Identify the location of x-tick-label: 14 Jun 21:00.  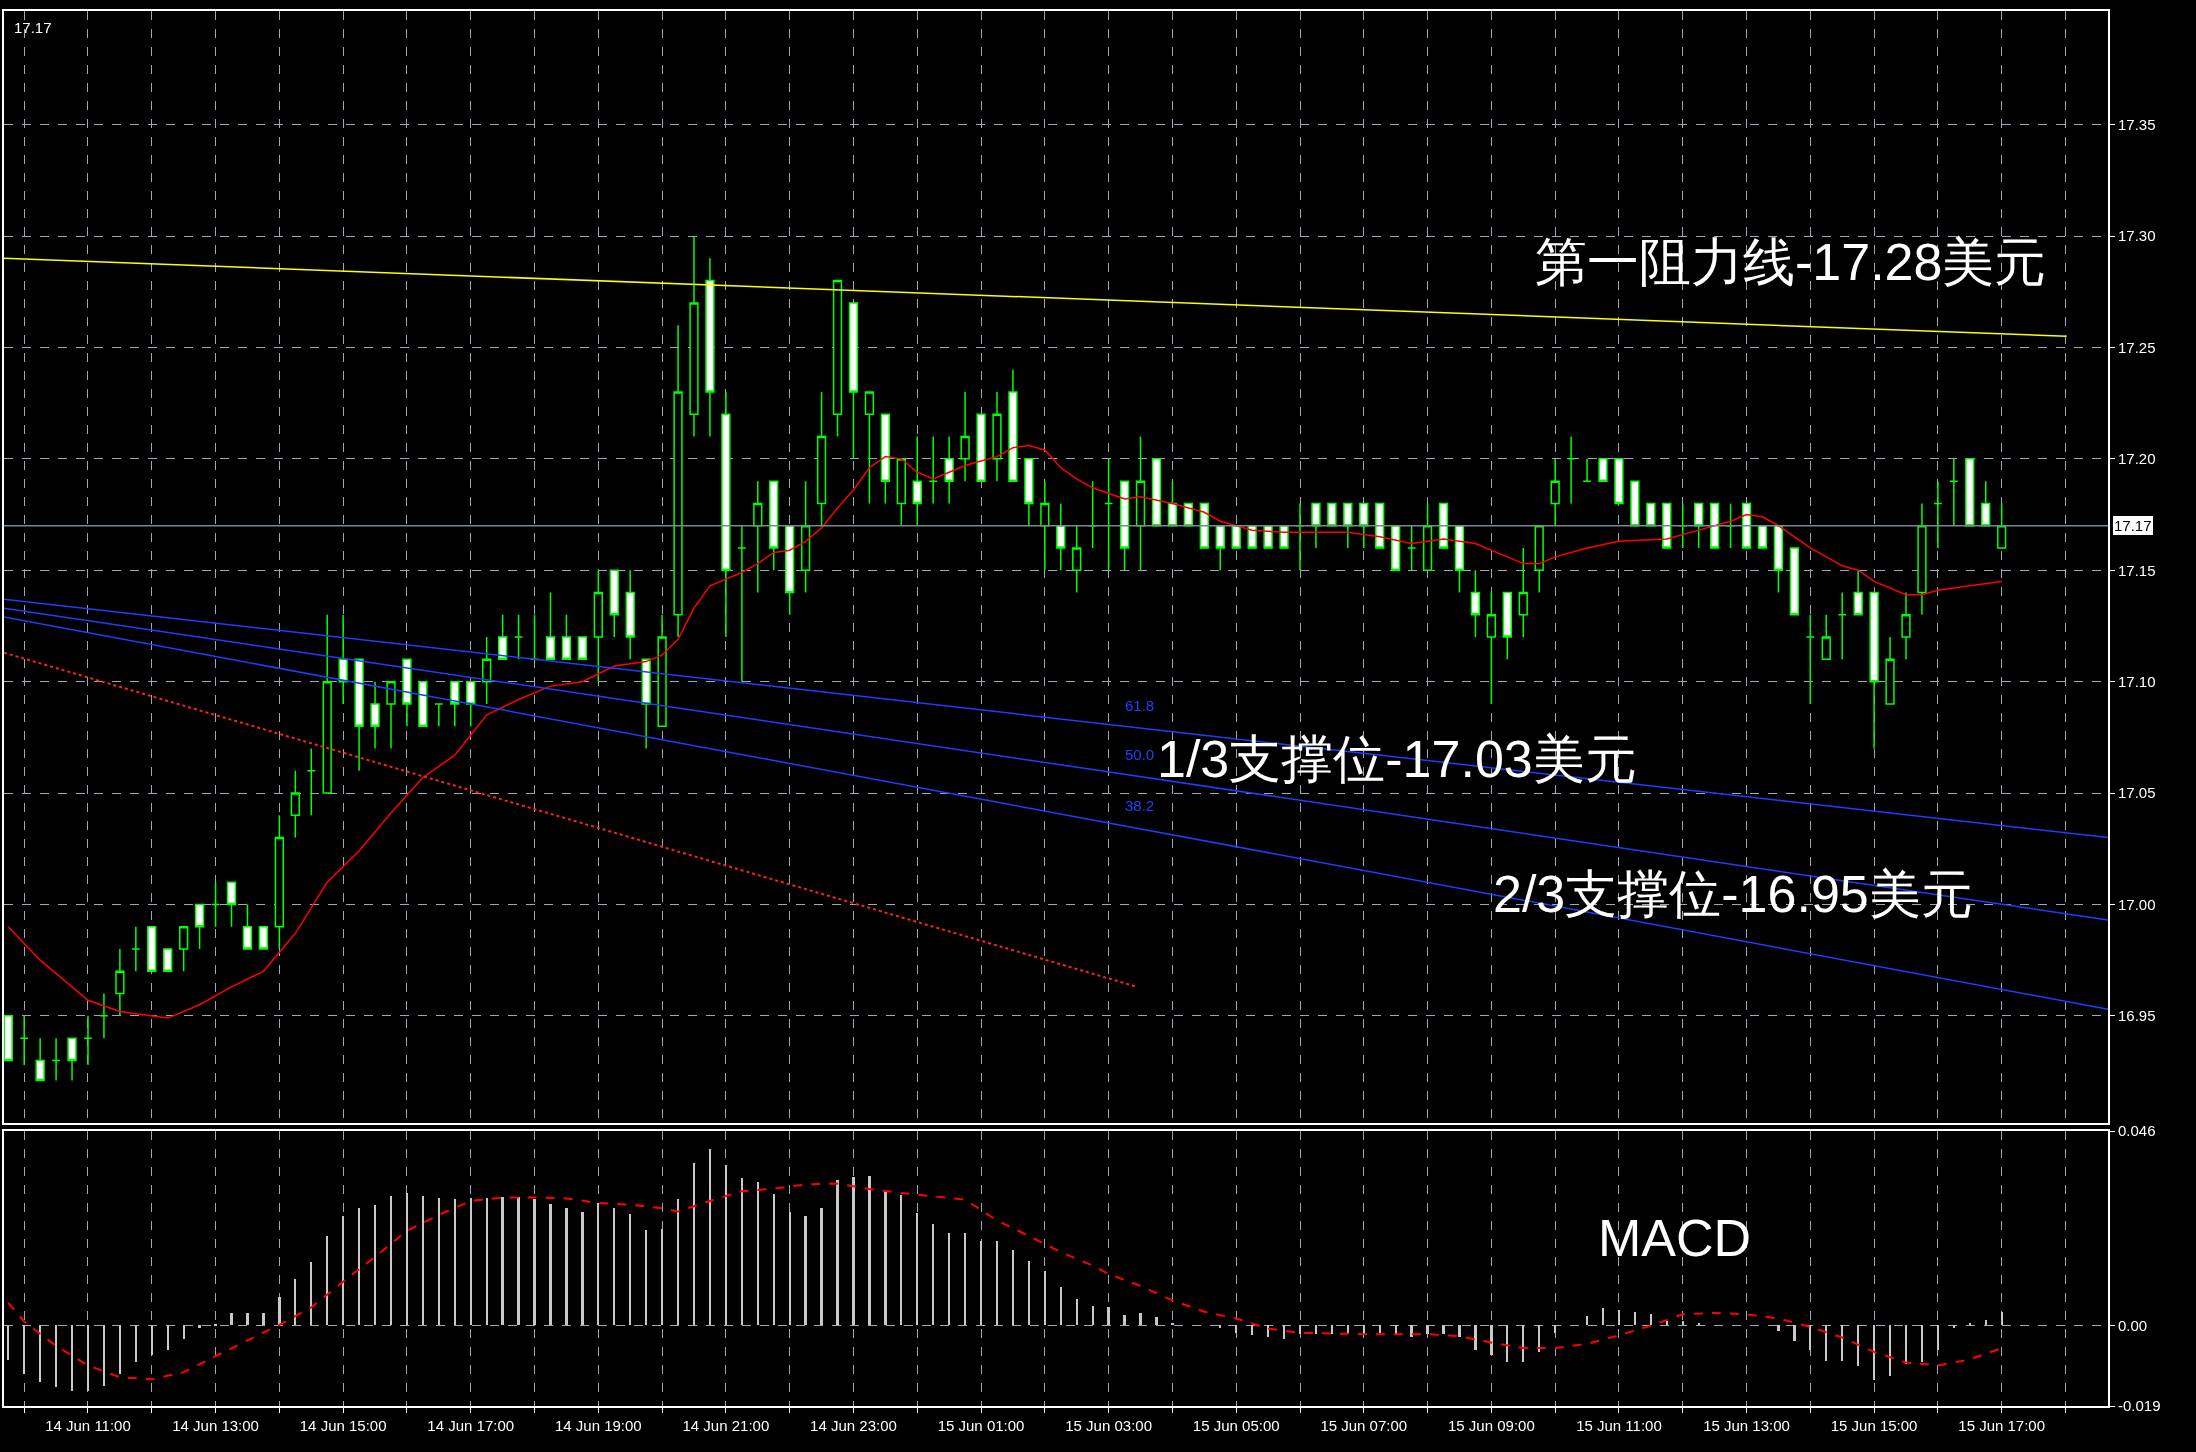
(726, 1425).